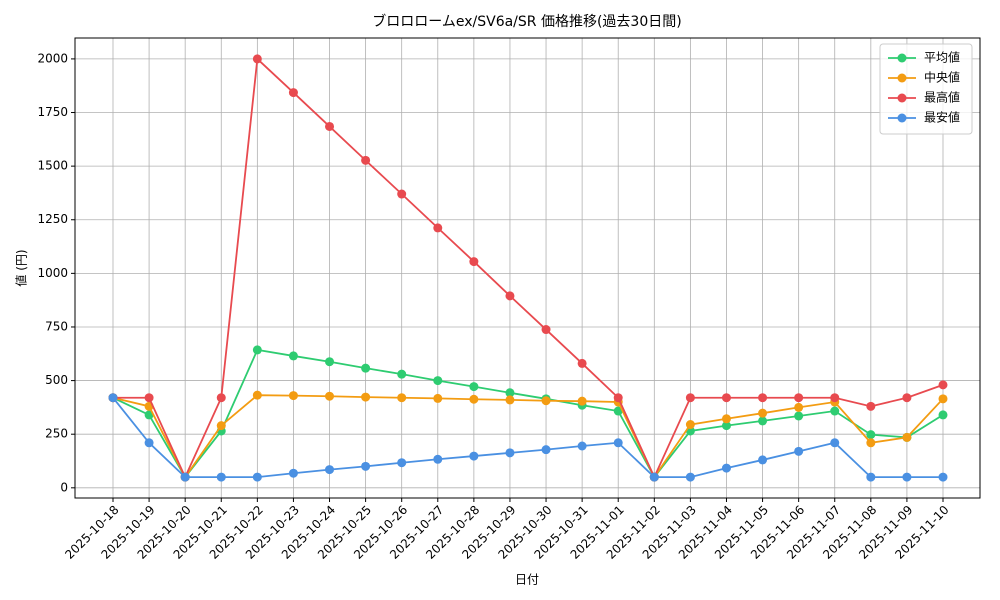 This screenshot has width=1000, height=600. What do you see at coordinates (527, 580) in the screenshot?
I see `x-axis-label: 日付` at bounding box center [527, 580].